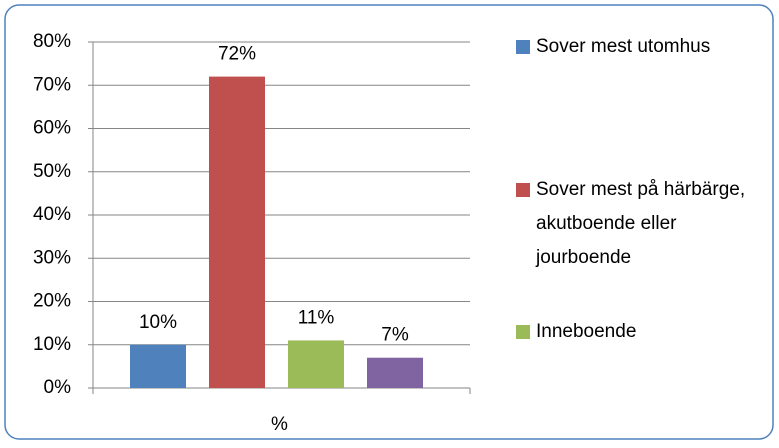 This screenshot has height=448, width=779. I want to click on y-tick-label: 50%, so click(52, 171).